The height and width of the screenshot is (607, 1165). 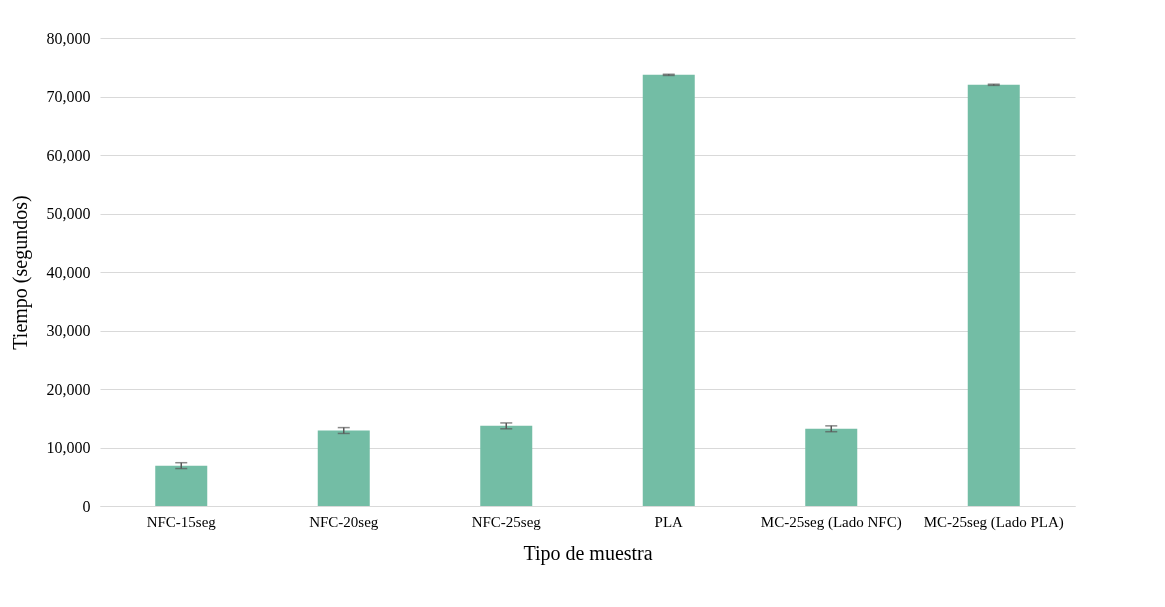 I want to click on y-tick-label: 10,000, so click(x=68, y=447).